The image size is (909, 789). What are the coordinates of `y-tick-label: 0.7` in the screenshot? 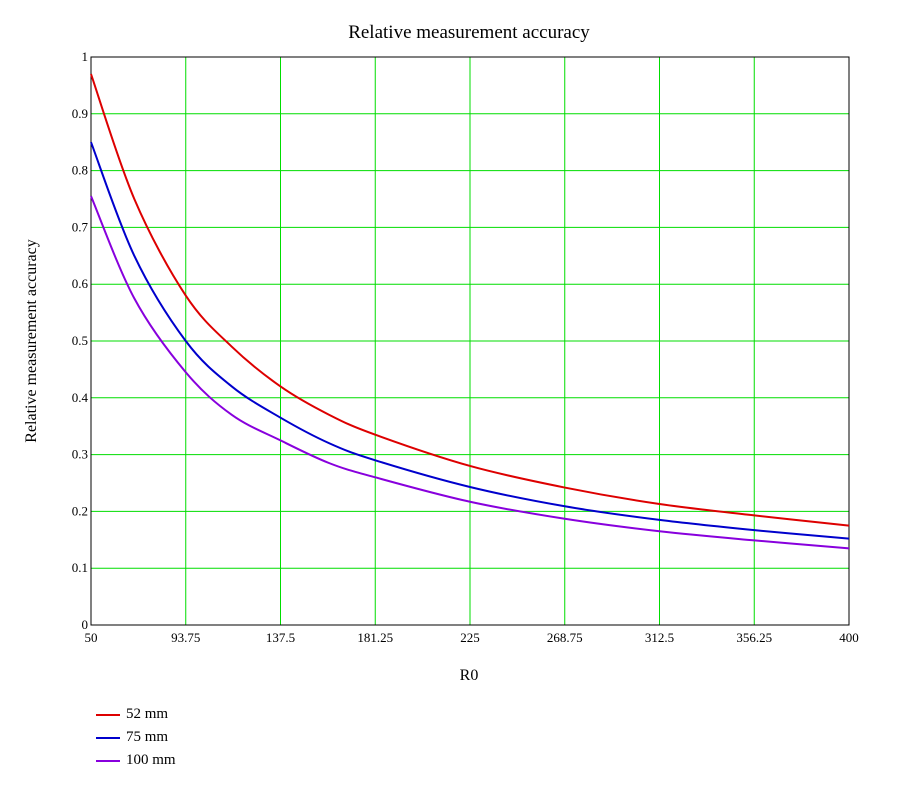 It's located at (80, 226).